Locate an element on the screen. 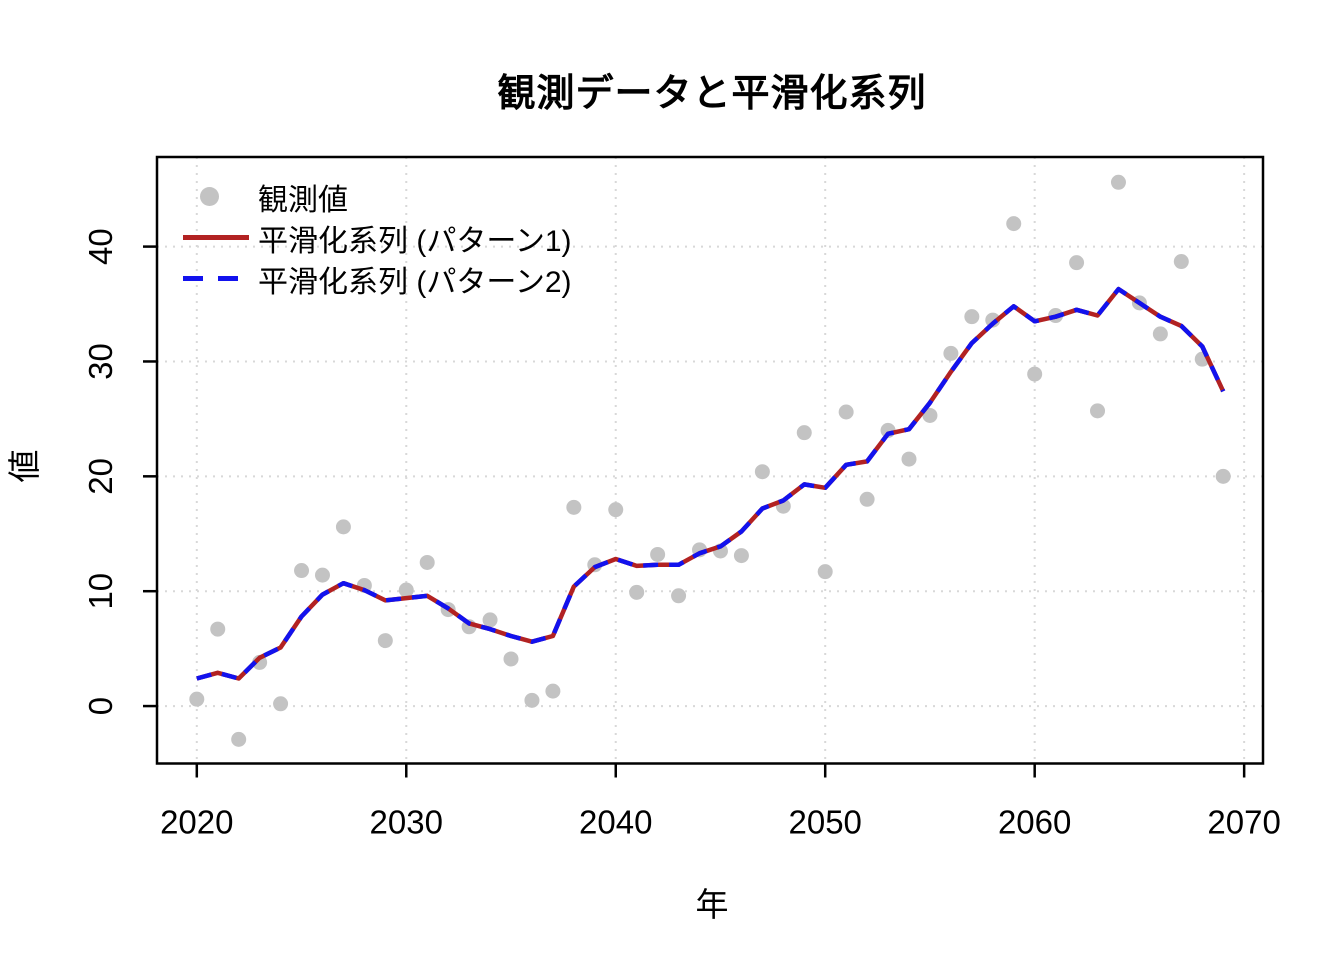 The width and height of the screenshot is (1344, 960). legend-label: 平滑化系列 (パターン2) is located at coordinates (415, 282).